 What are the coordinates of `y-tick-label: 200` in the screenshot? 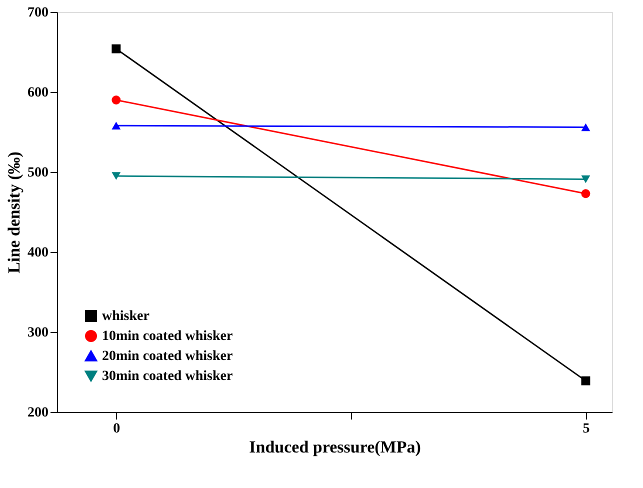 It's located at (38, 413).